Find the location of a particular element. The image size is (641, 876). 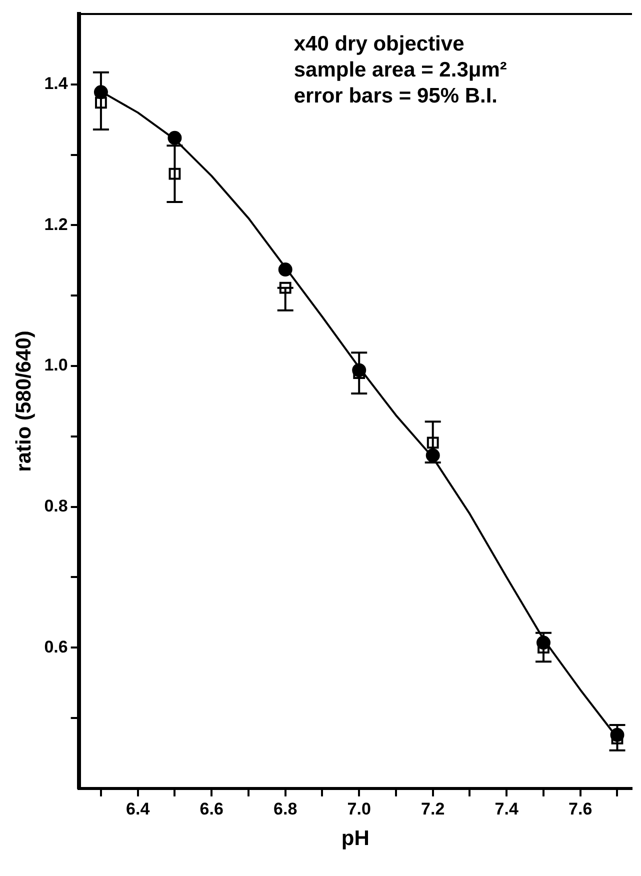

y-tick-label: 1.0 is located at coordinates (56, 365).